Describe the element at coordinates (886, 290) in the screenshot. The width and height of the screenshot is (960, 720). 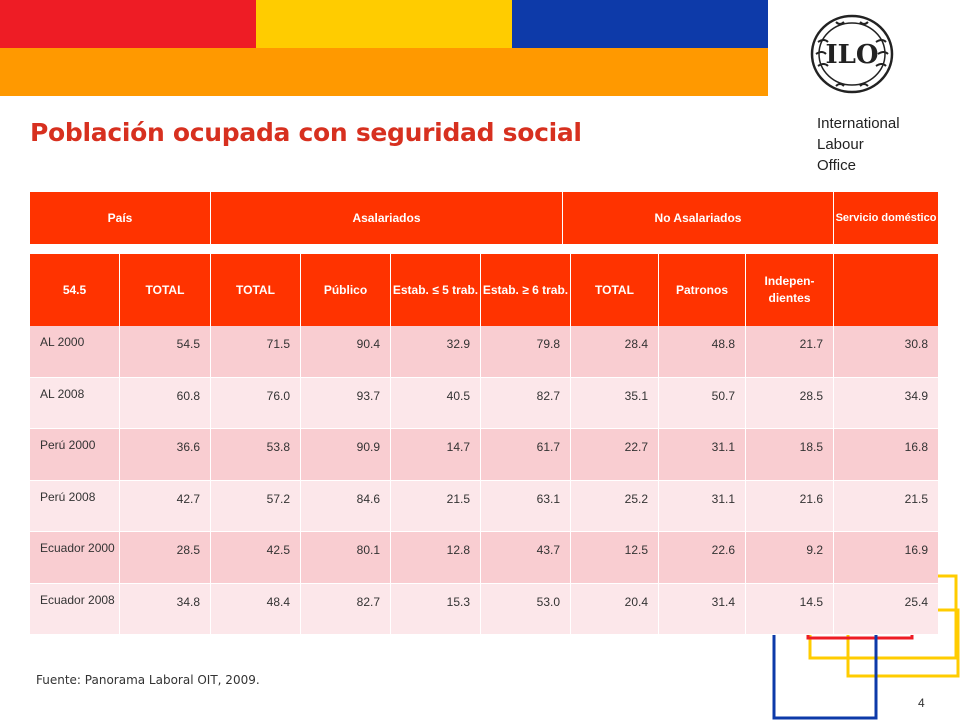
I see `sub-header-cell` at that location.